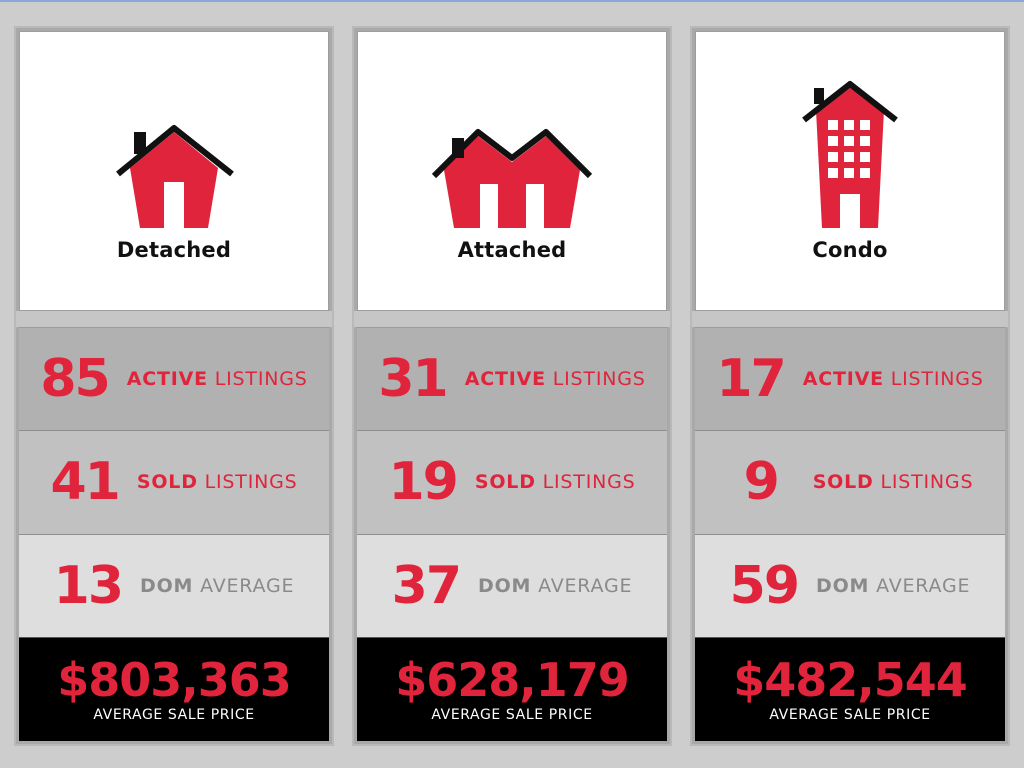  I want to click on sold-listings-row: 41 SOLD LISTINGS, so click(174, 482).